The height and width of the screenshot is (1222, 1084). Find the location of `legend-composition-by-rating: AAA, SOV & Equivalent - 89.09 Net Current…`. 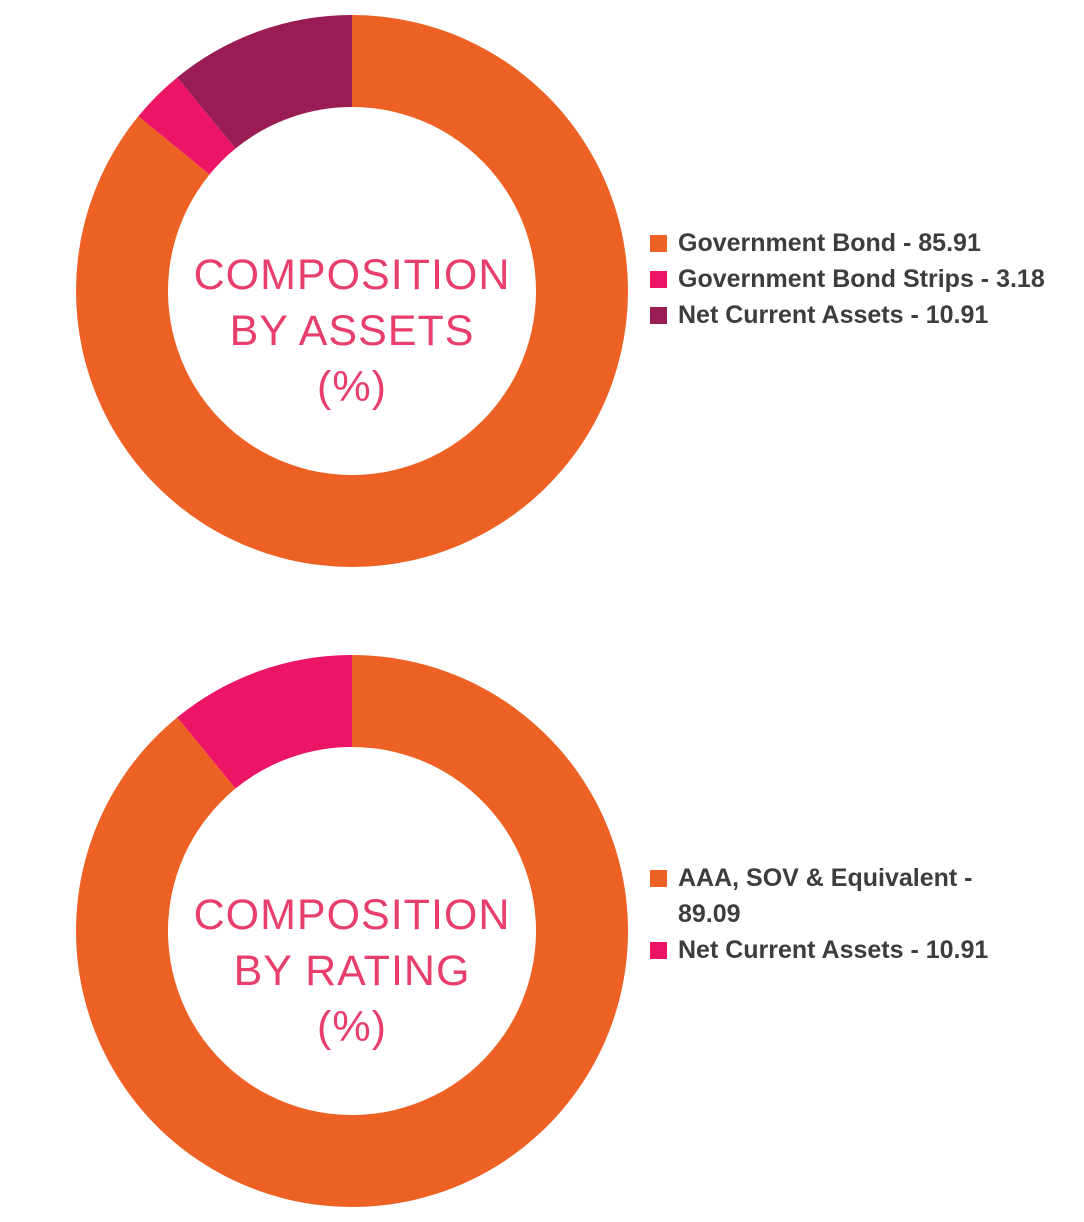

legend-composition-by-rating: AAA, SOV & Equivalent - 89.09 Net Current… is located at coordinates (865, 914).